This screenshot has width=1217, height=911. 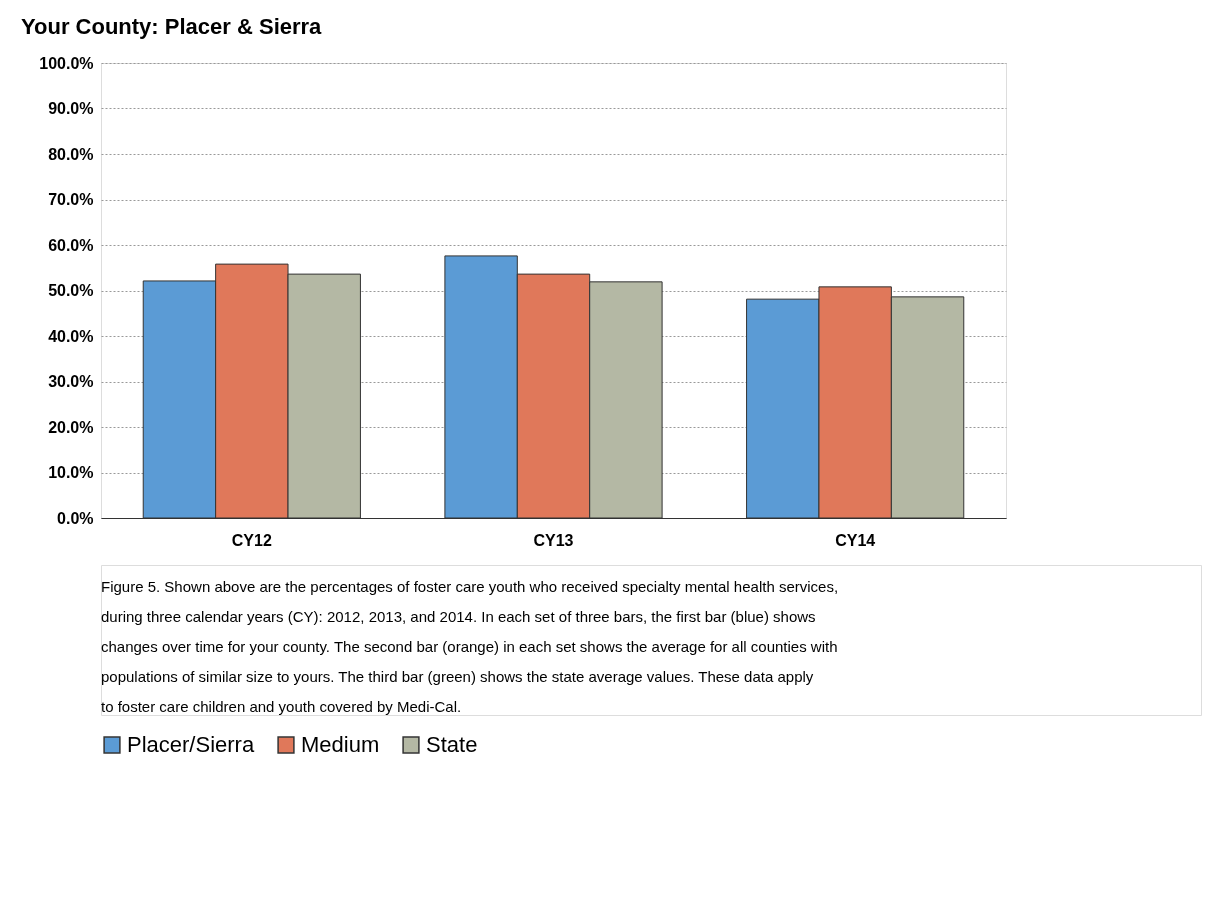 What do you see at coordinates (452, 744) in the screenshot?
I see `legend-label: State` at bounding box center [452, 744].